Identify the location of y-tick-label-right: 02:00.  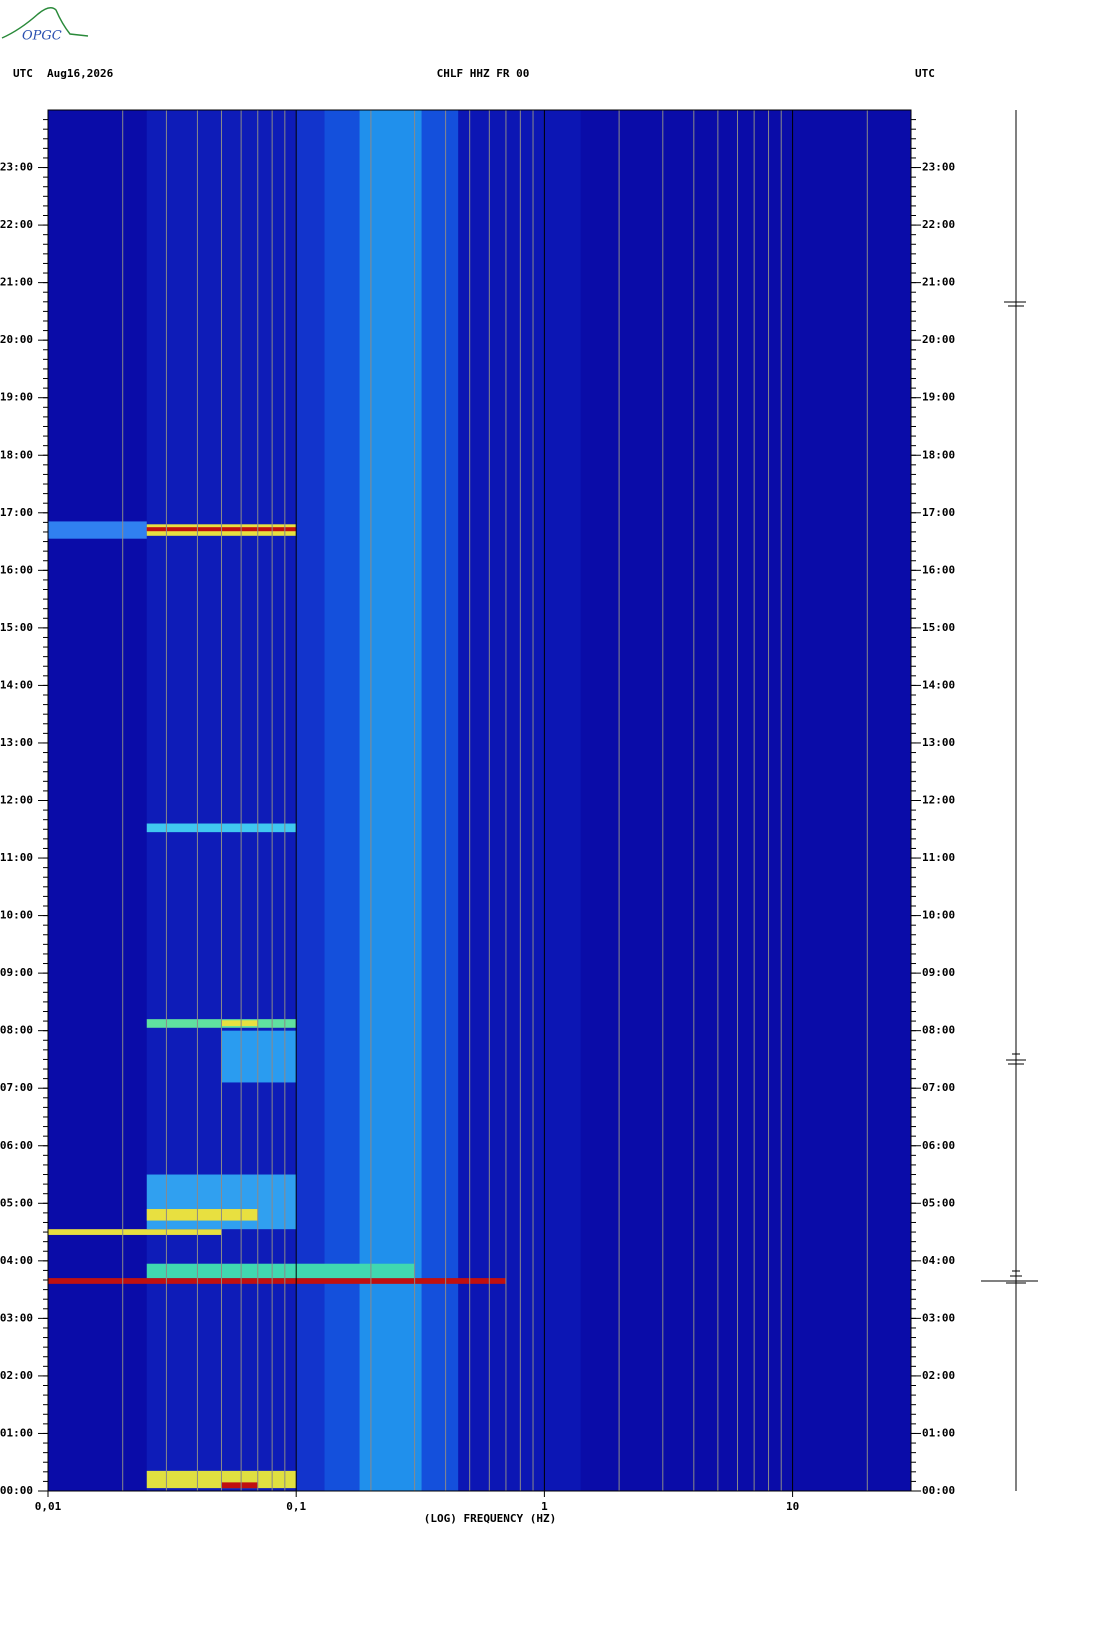
(938, 1375).